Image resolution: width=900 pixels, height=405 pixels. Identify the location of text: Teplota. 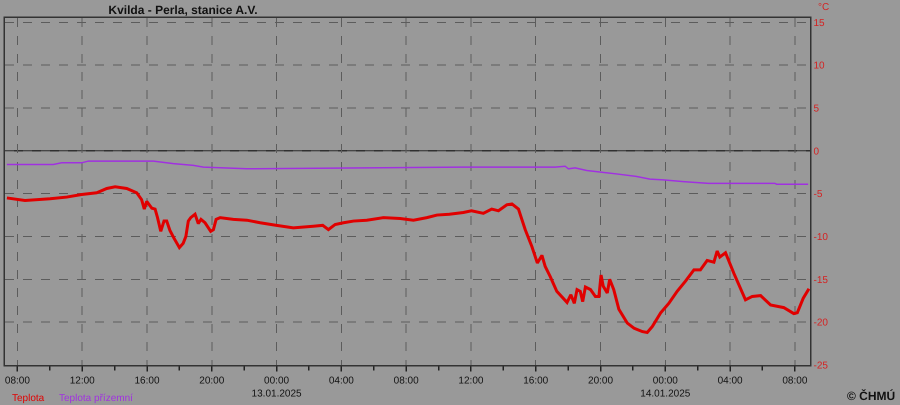
(28, 398).